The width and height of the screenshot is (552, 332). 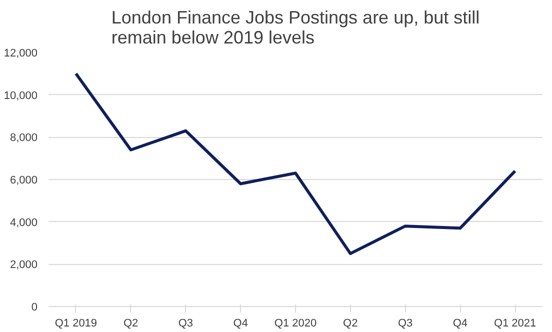 I want to click on x-tick-label: Q1 2019, so click(x=76, y=324).